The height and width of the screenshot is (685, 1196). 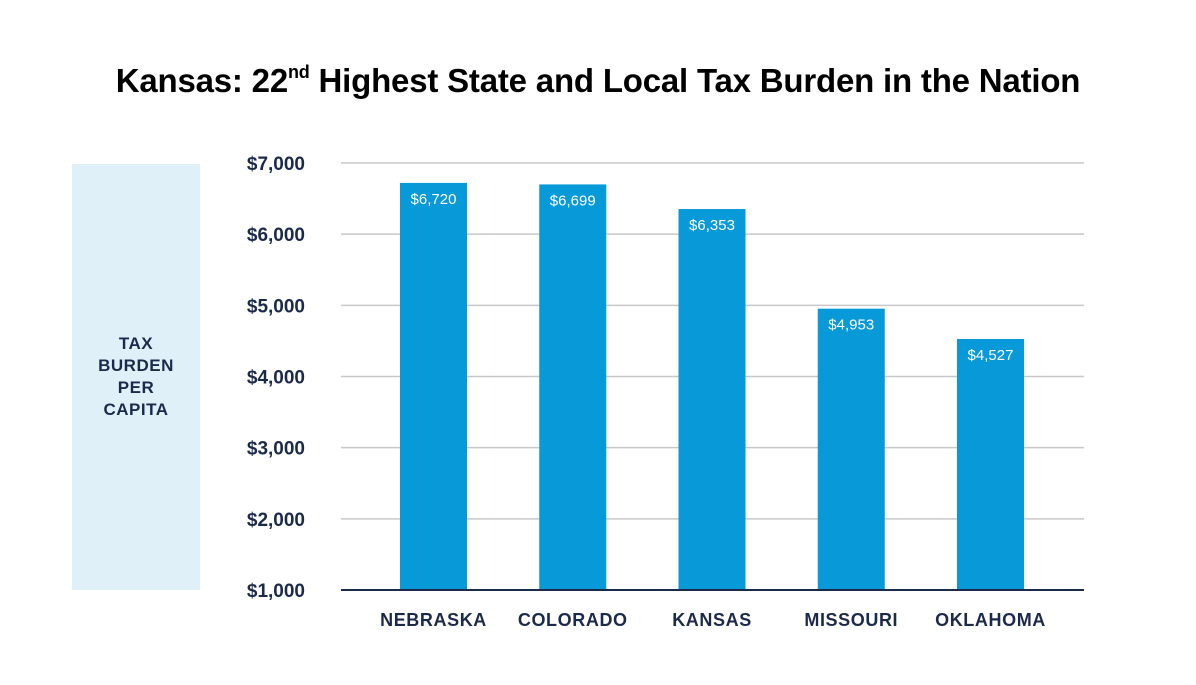 I want to click on data-labels: $6,720 $6,699 $6,353 $4,953 $4,527, so click(x=712, y=277).